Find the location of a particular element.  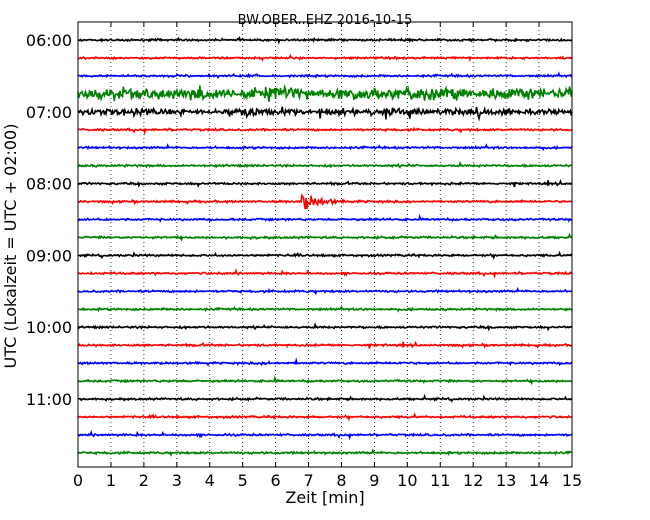

y-axis-label: UTC (Lokalzeit = UTC + 02:00) is located at coordinates (10, 246).